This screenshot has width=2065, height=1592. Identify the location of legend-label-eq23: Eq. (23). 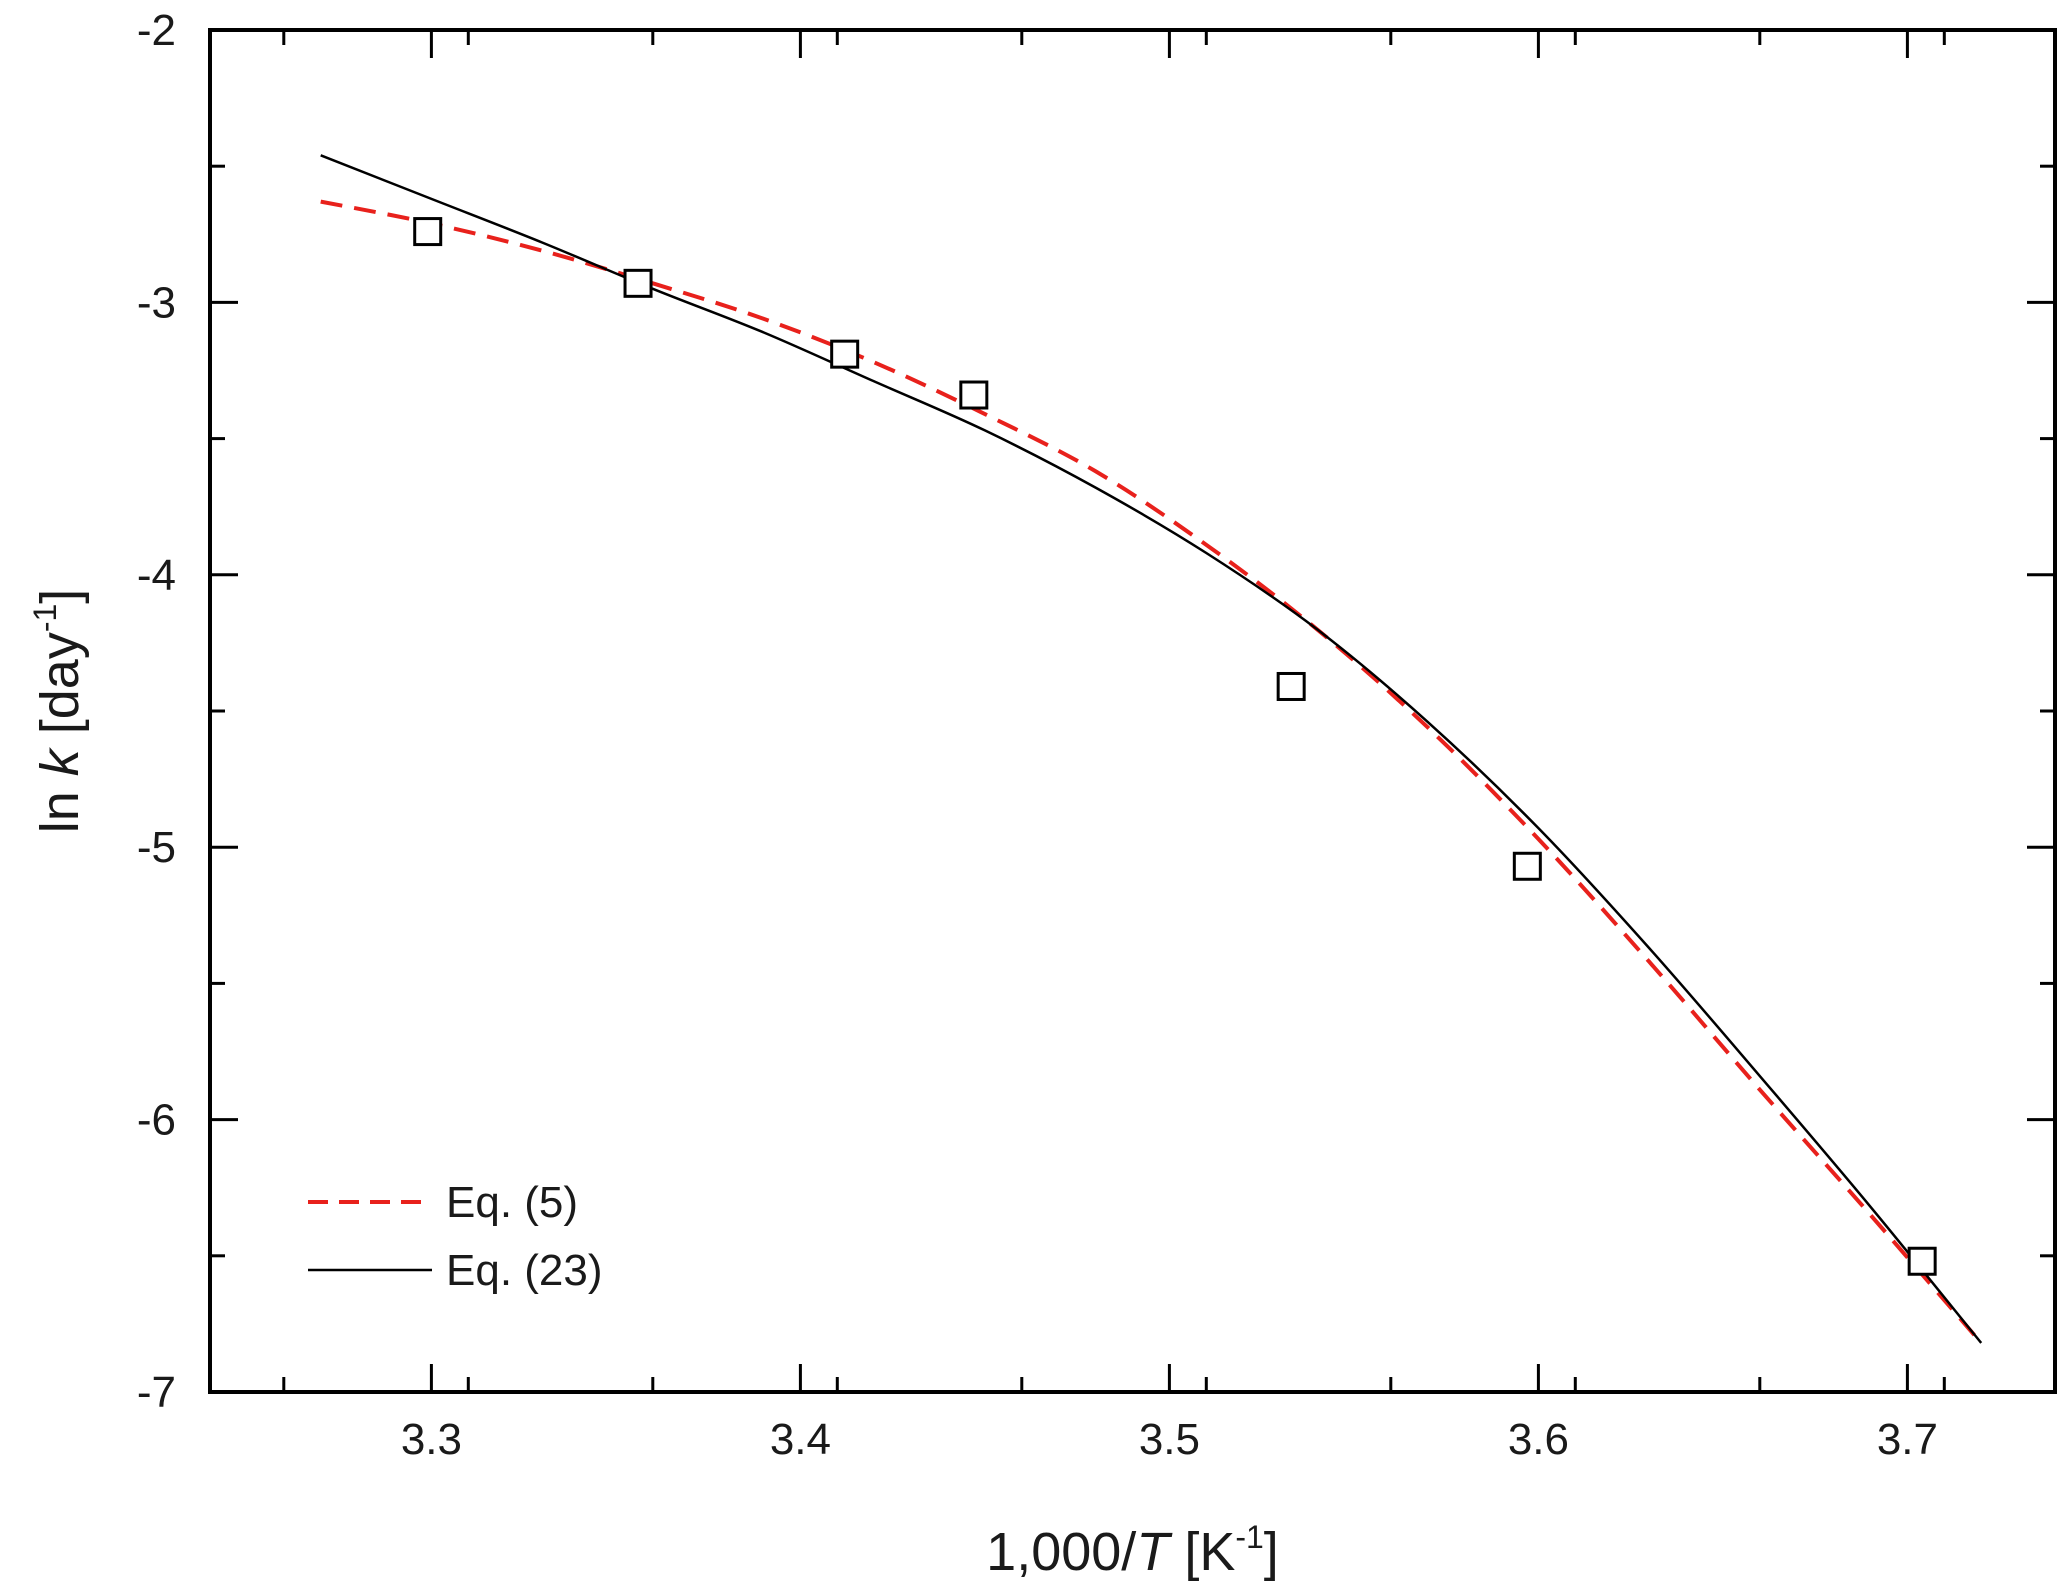
(524, 1270).